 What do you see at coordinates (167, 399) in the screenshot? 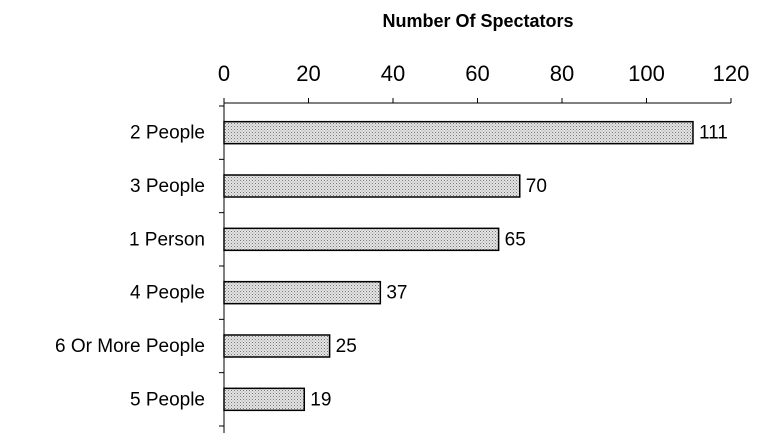
I see `y-tick-label: 5 People` at bounding box center [167, 399].